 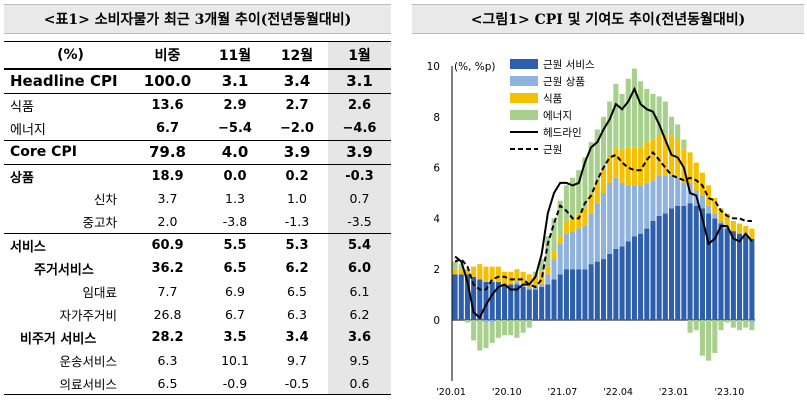 What do you see at coordinates (359, 360) in the screenshot?
I see `cell-jan: 9.5` at bounding box center [359, 360].